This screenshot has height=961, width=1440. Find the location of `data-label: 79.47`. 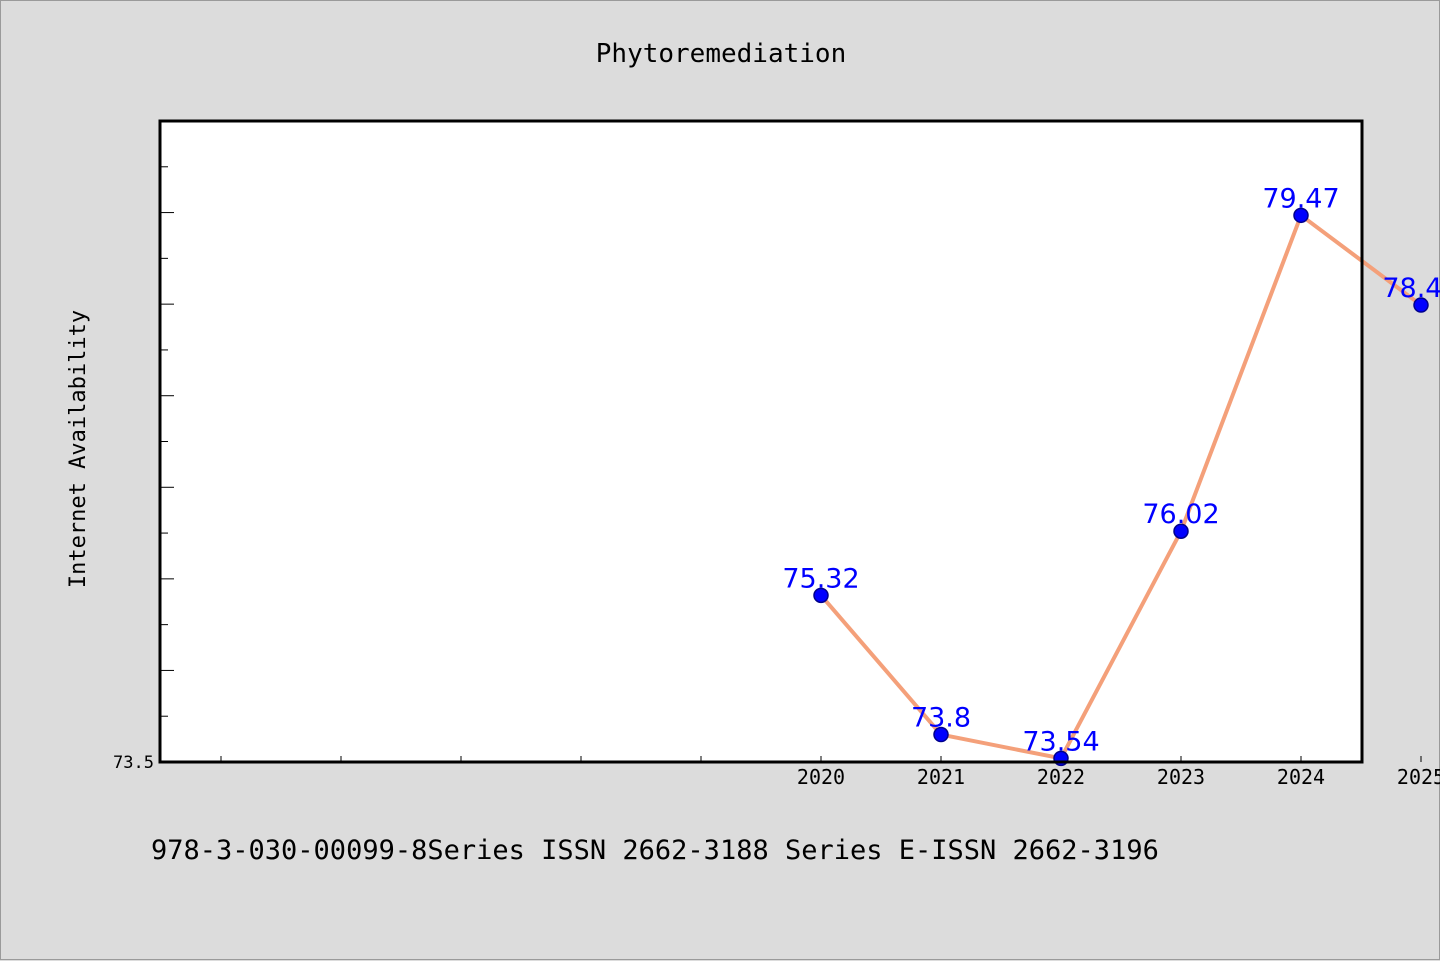

data-label: 79.47 is located at coordinates (1300, 198).